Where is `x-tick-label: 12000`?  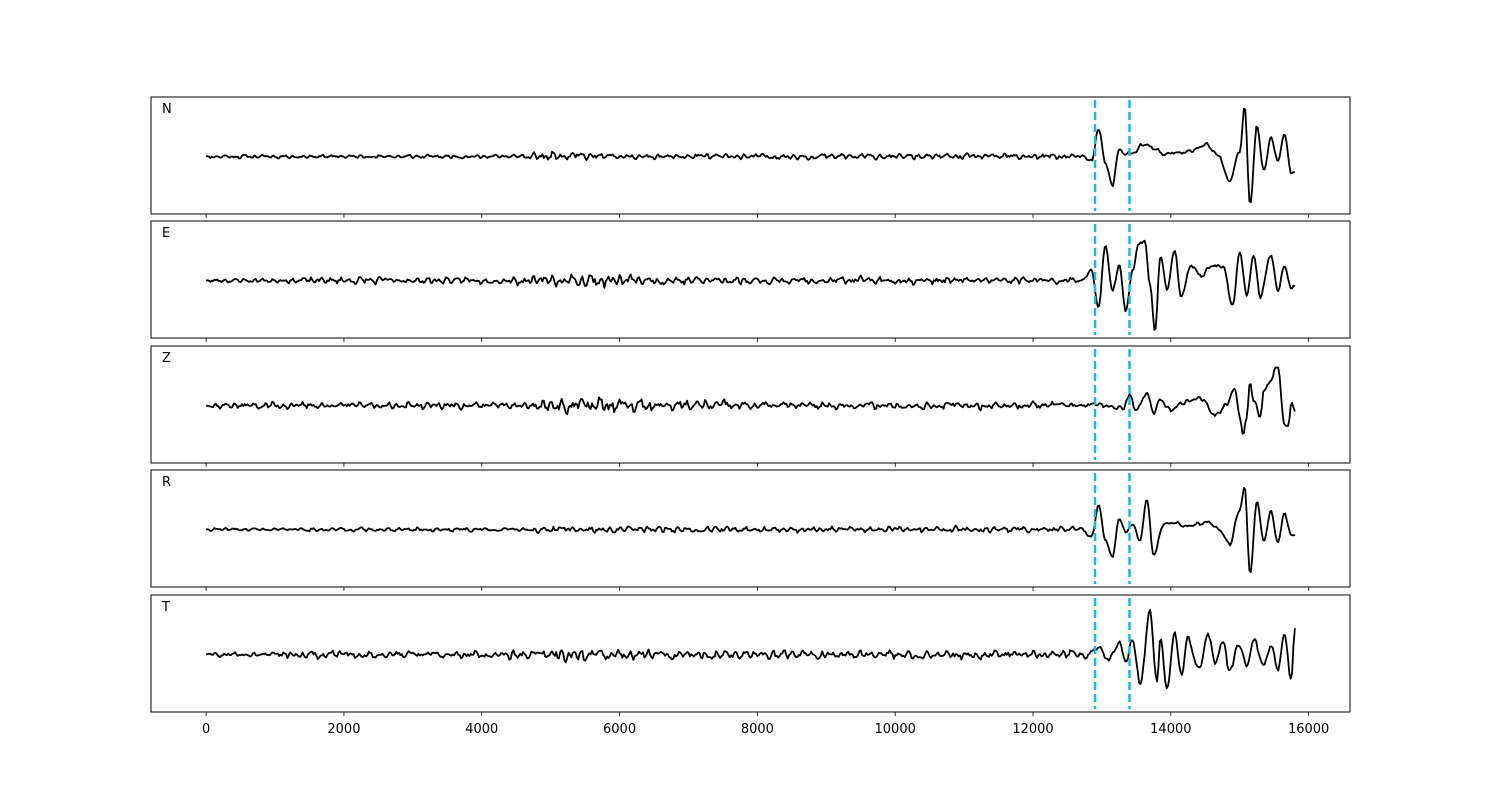 x-tick-label: 12000 is located at coordinates (1032, 729).